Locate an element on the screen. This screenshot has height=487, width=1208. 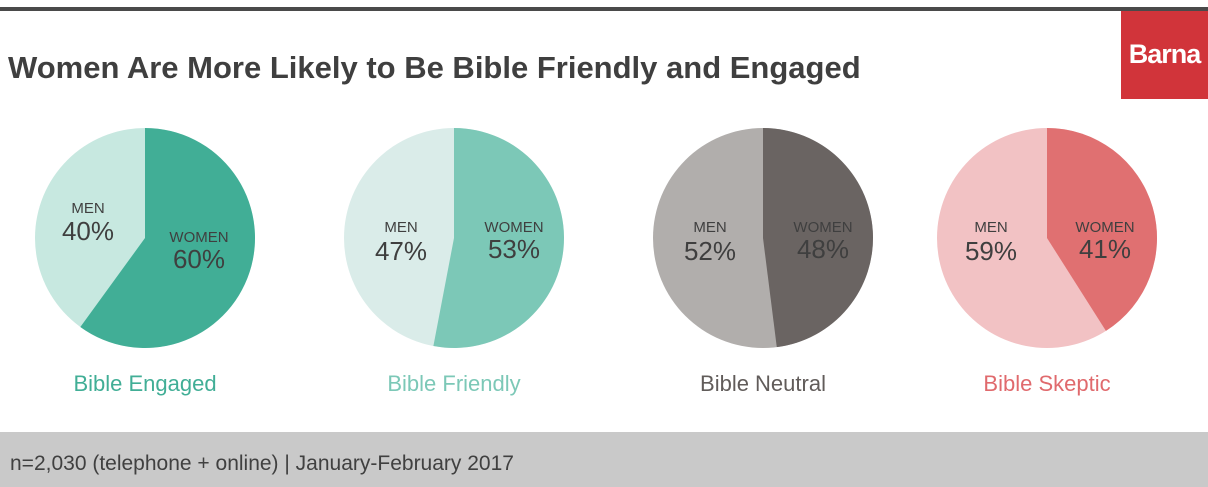
pie-value-women: 53% is located at coordinates (514, 249).